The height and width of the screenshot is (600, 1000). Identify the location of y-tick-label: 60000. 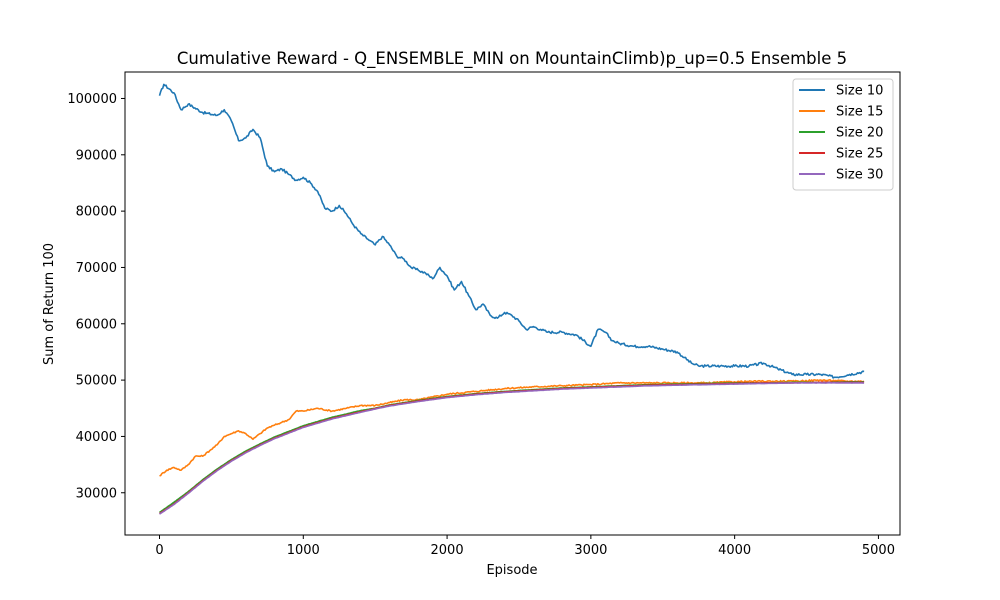
(96, 324).